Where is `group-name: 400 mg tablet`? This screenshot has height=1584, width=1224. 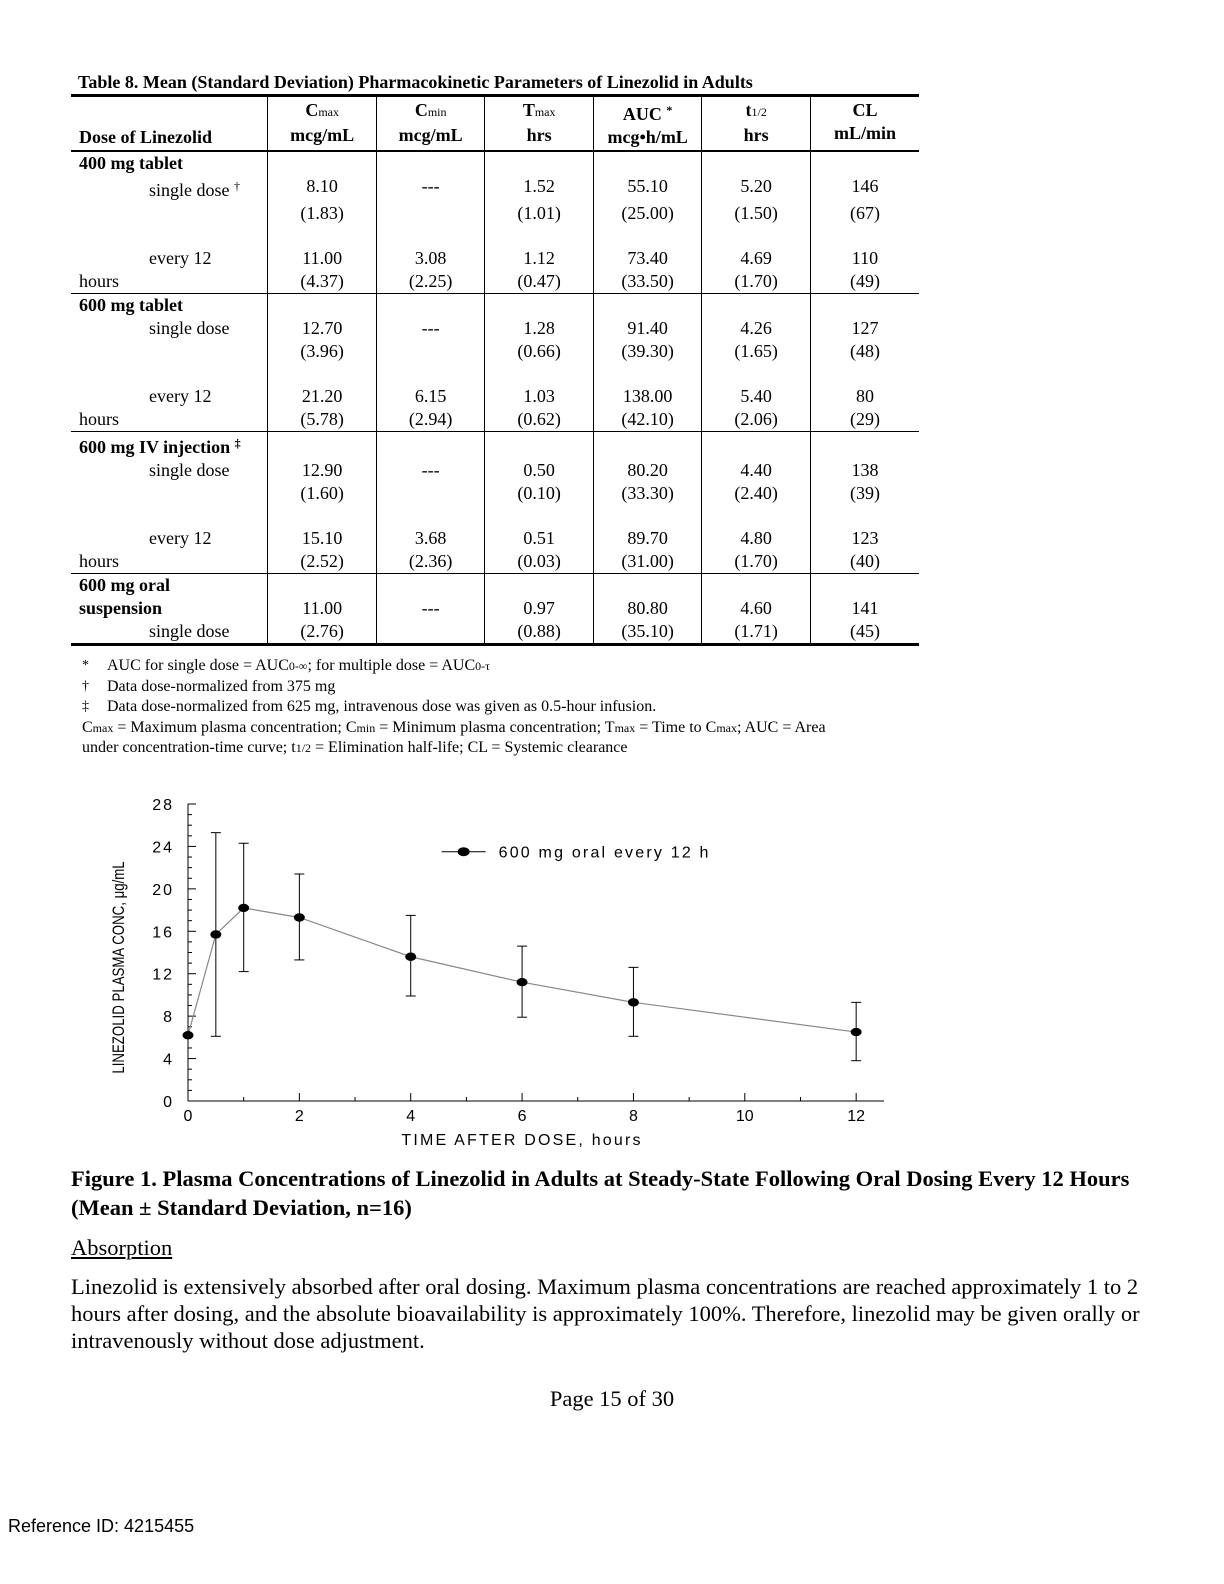
group-name: 400 mg tablet is located at coordinates (131, 163).